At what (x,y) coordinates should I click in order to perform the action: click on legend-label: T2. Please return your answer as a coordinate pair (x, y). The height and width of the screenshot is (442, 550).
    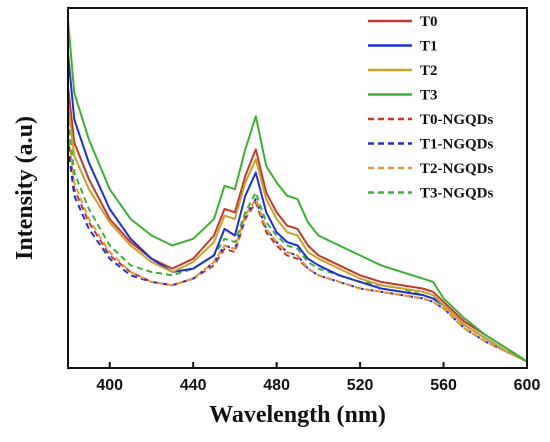
    Looking at the image, I should click on (429, 71).